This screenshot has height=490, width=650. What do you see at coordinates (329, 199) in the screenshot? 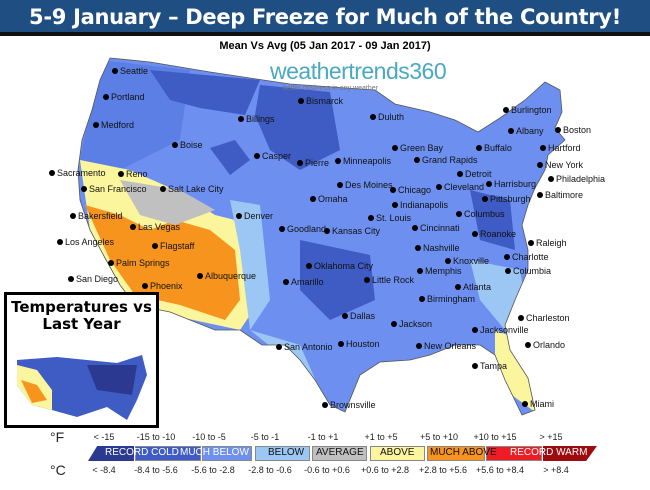
I see `city-label: Omaha` at bounding box center [329, 199].